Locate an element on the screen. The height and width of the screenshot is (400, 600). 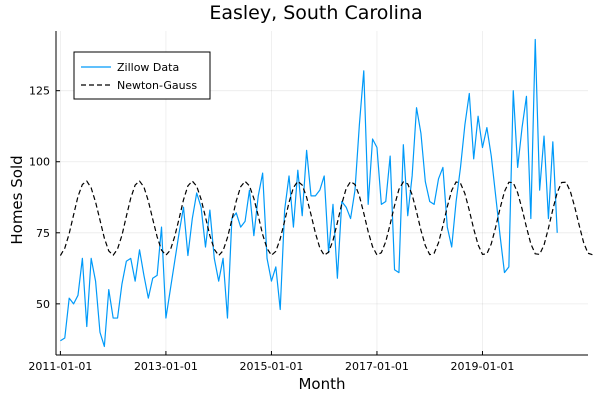
legend: Zillow Data Newton-Gauss is located at coordinates (142, 75).